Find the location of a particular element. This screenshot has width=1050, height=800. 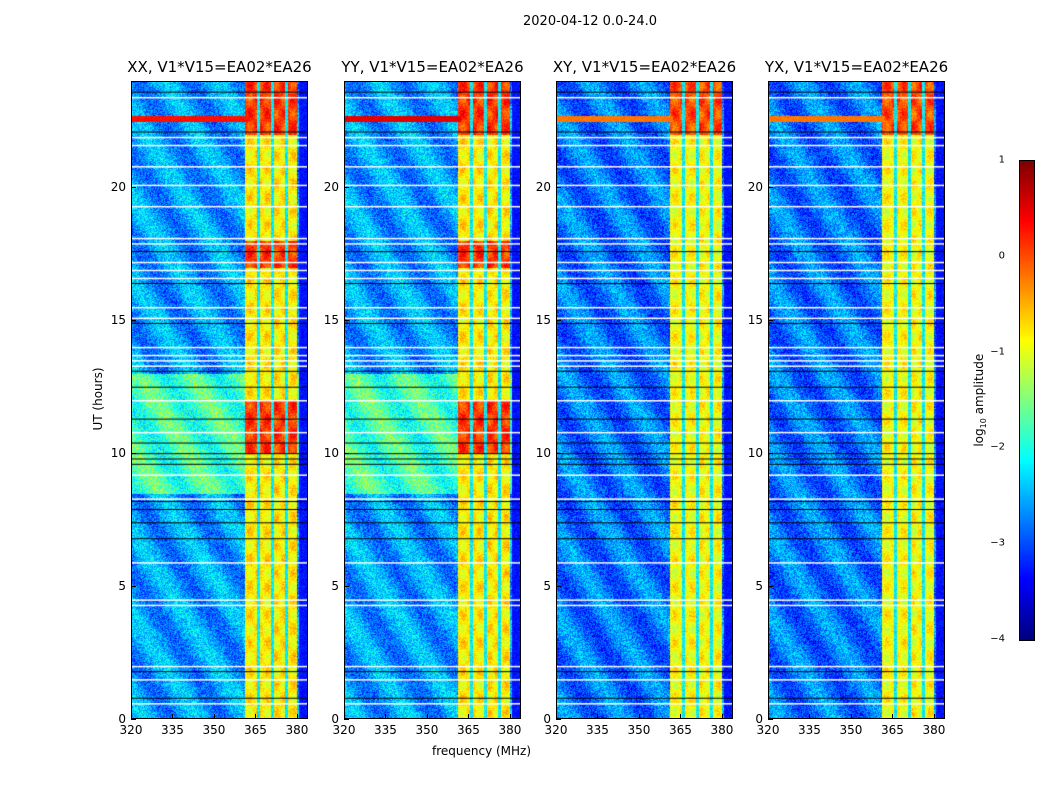

colorbar-tick-label: −2 is located at coordinates (997, 447).